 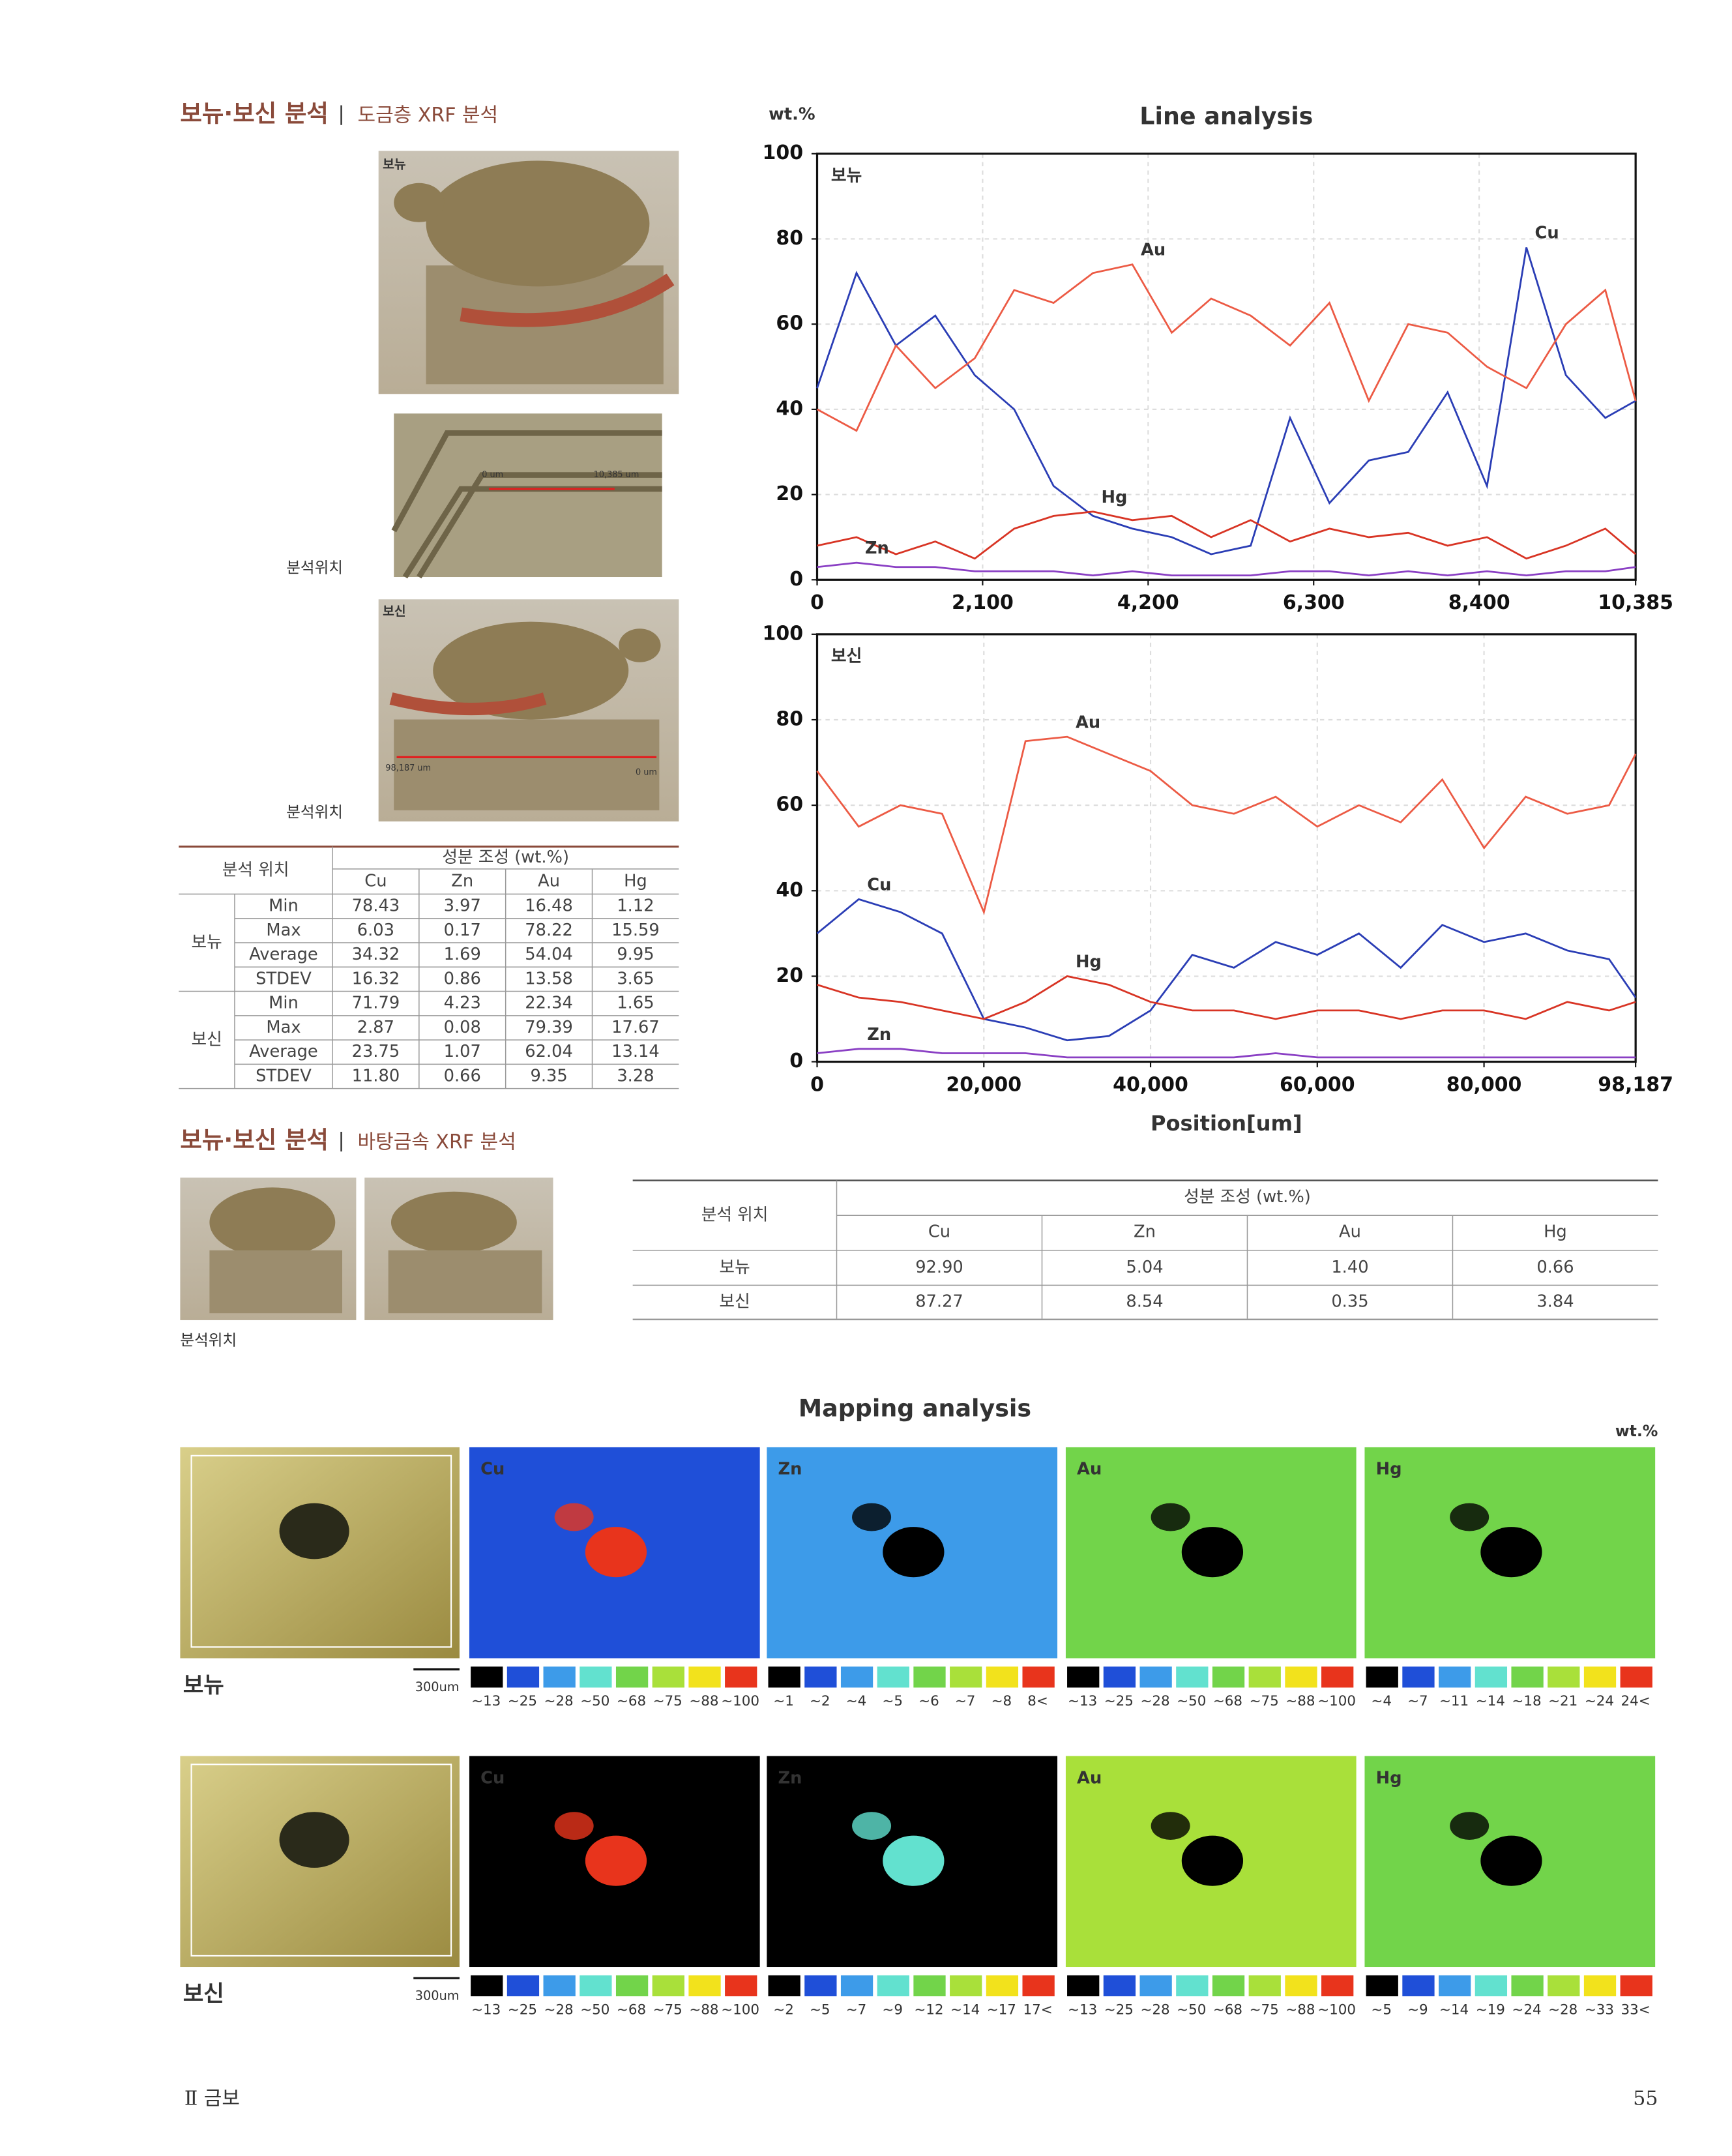 What do you see at coordinates (463, 906) in the screenshot?
I see `cell-value: 3.97` at bounding box center [463, 906].